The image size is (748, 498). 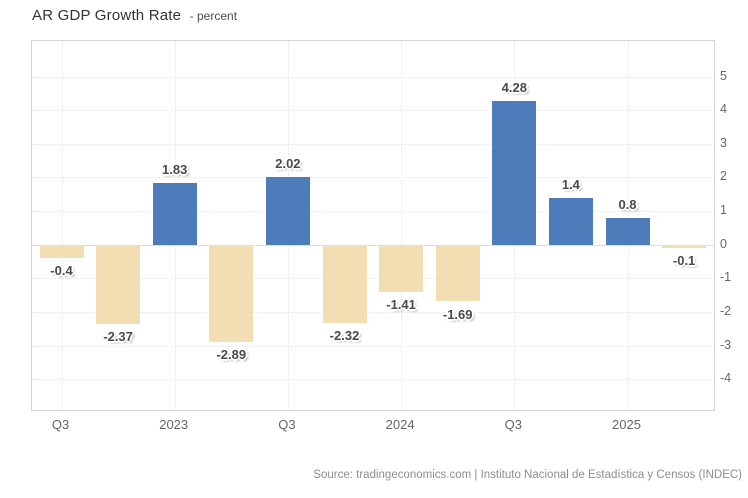 I want to click on x-axis-tick-label: 2025, so click(x=626, y=424).